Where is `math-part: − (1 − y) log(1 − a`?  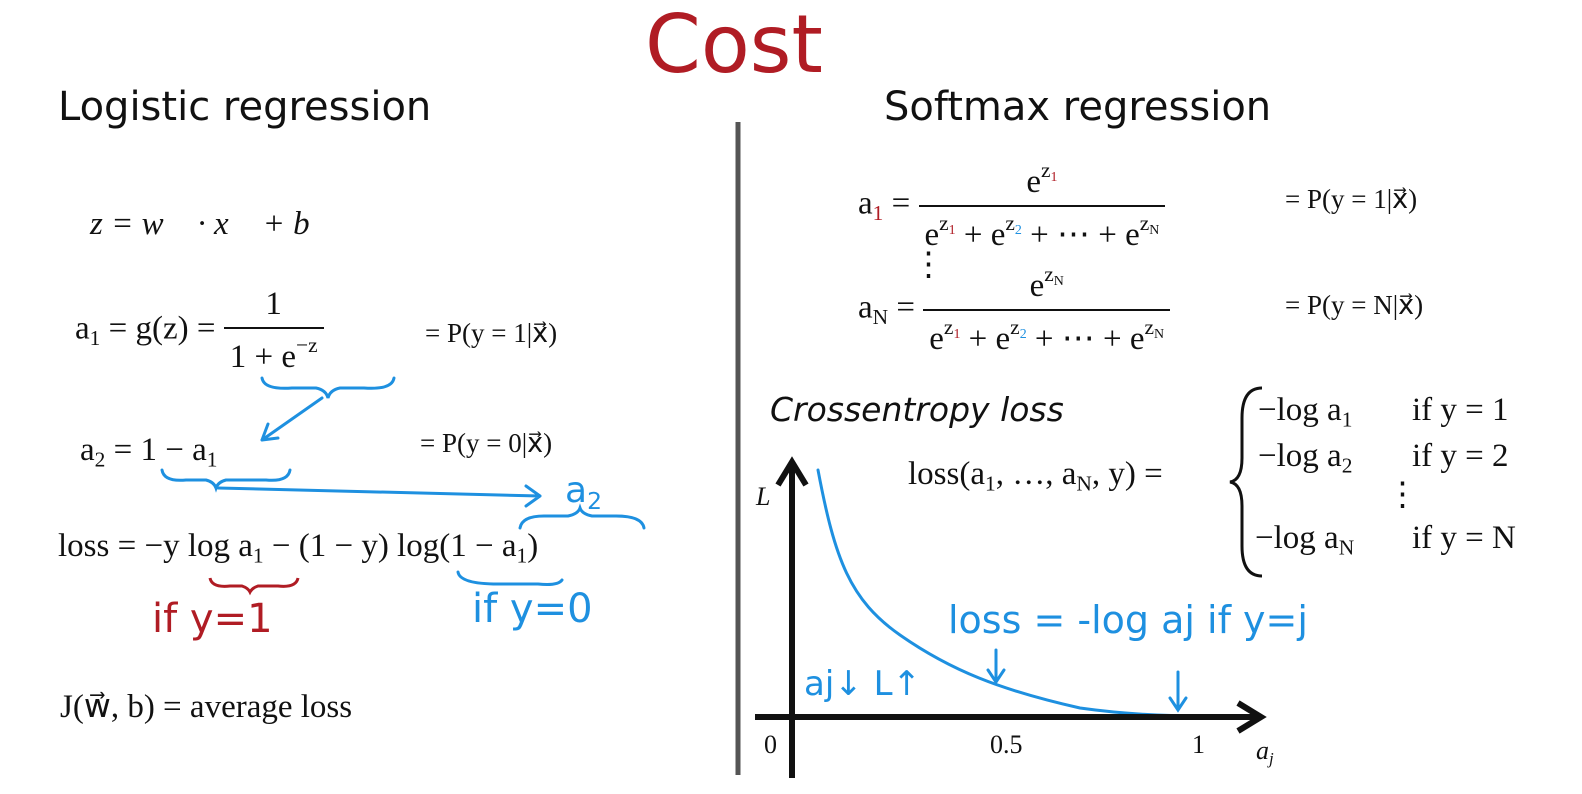
math-part: − (1 − y) log(1 − a is located at coordinates (390, 546).